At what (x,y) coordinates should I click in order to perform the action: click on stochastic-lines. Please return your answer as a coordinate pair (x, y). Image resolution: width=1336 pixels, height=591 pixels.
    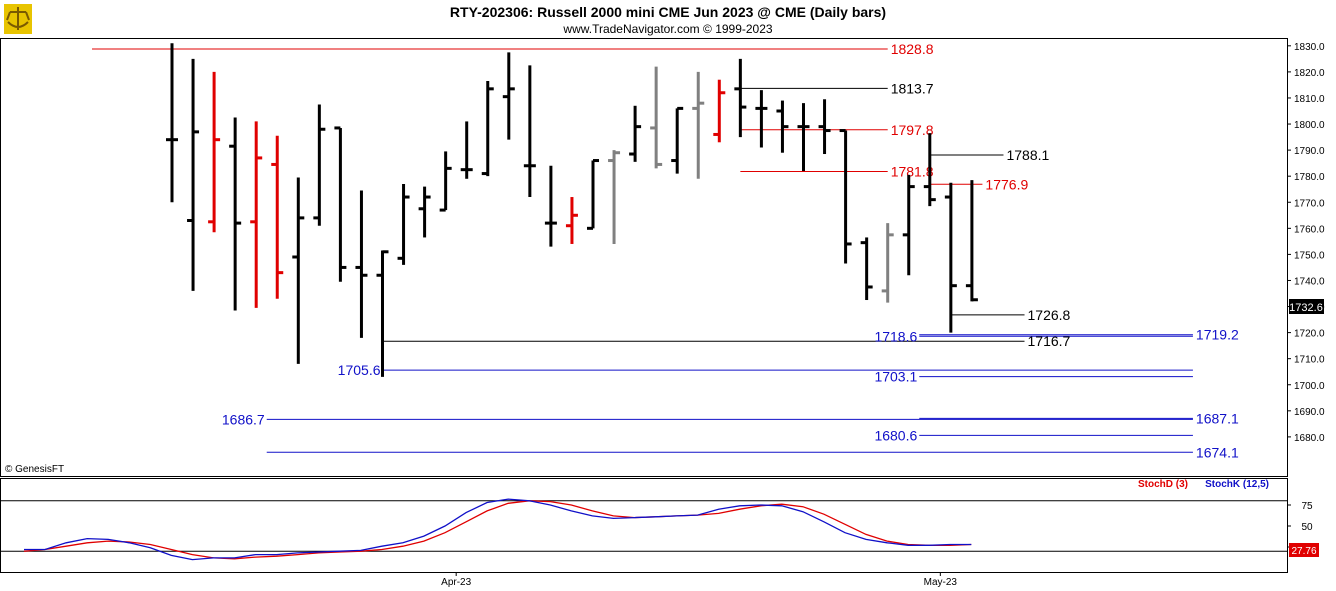
    Looking at the image, I should click on (497, 529).